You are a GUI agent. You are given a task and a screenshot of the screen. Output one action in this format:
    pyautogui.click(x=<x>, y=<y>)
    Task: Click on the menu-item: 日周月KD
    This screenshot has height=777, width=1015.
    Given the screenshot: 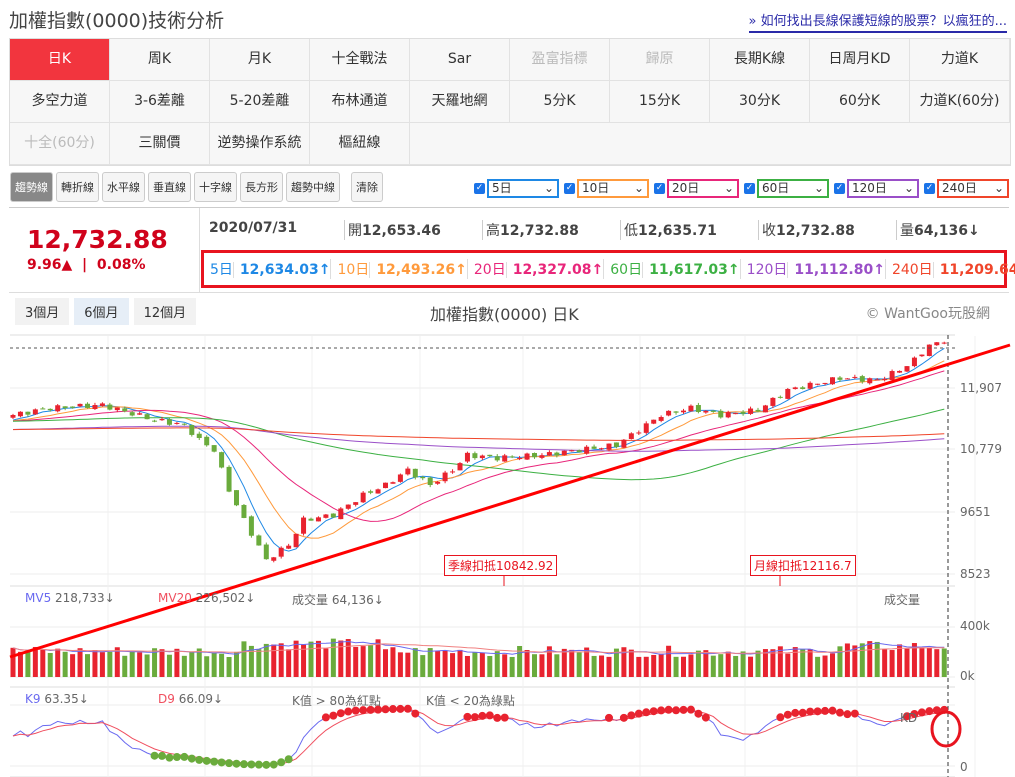 What is the action you would take?
    pyautogui.click(x=860, y=60)
    